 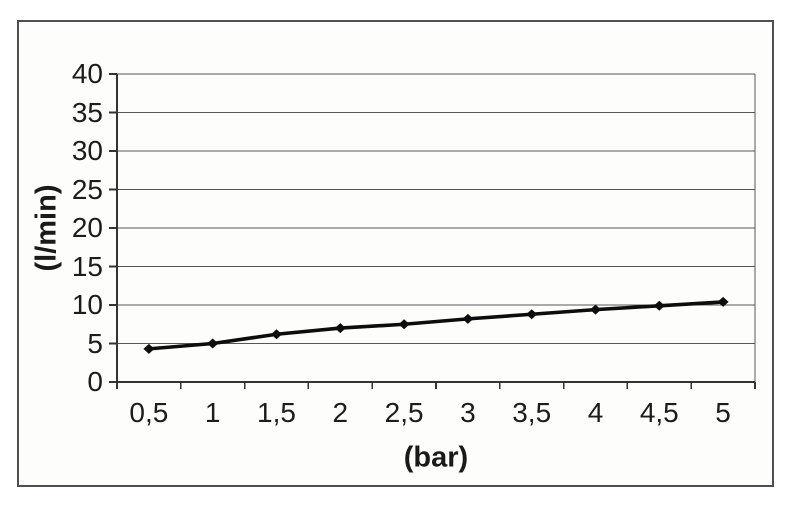 I want to click on x-tick-label: 1, so click(x=212, y=412).